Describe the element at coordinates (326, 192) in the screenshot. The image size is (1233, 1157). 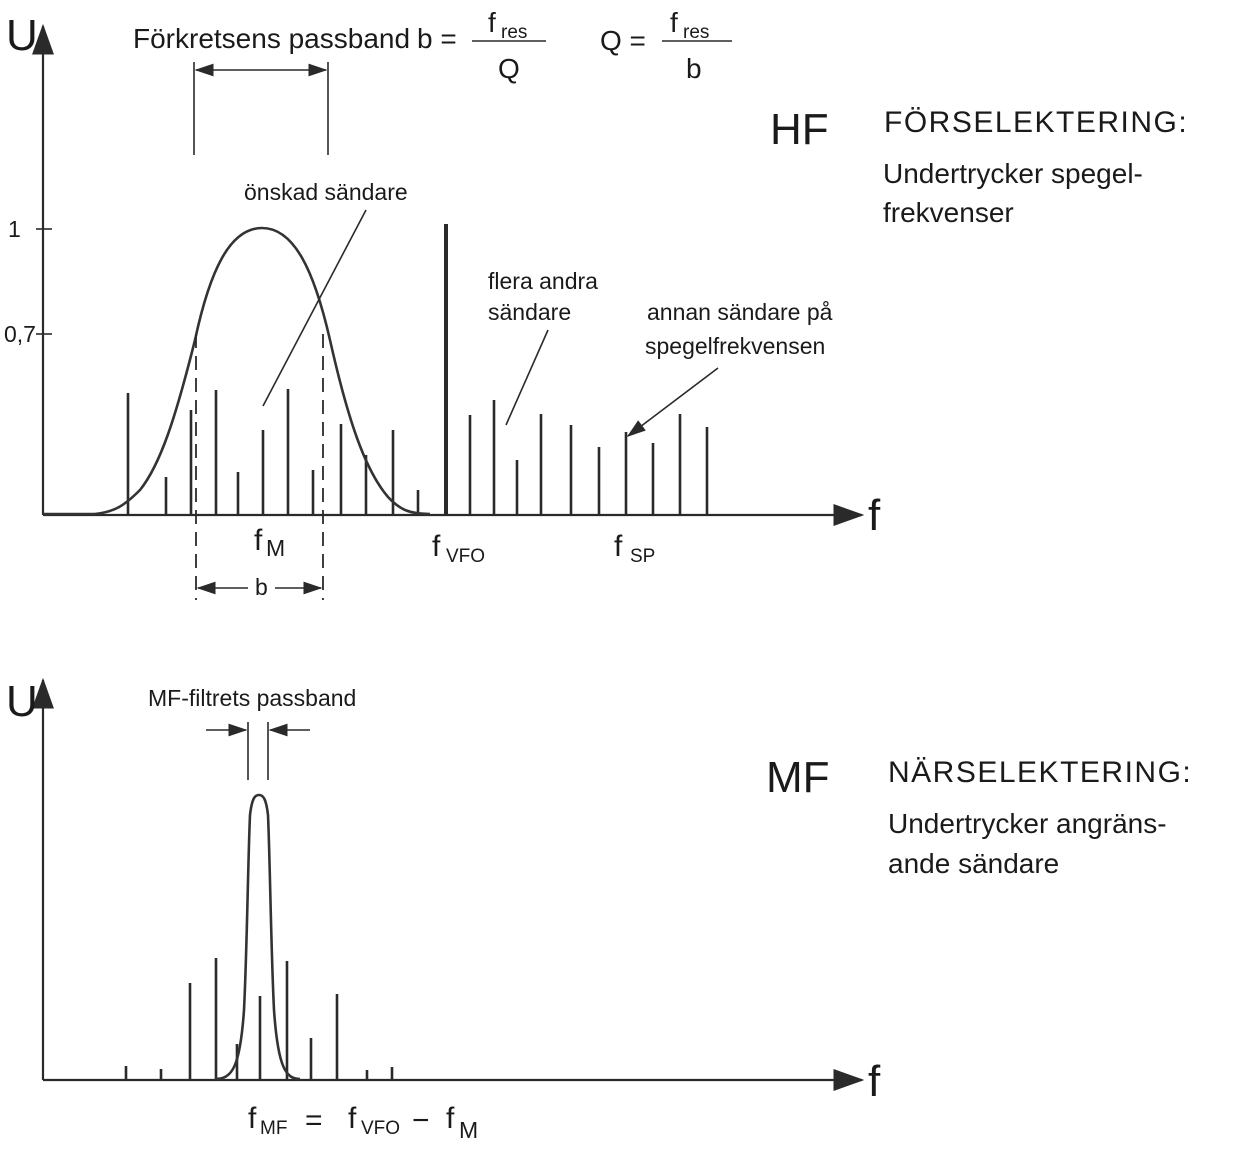
I see `desired-station-label: önskad sändare` at that location.